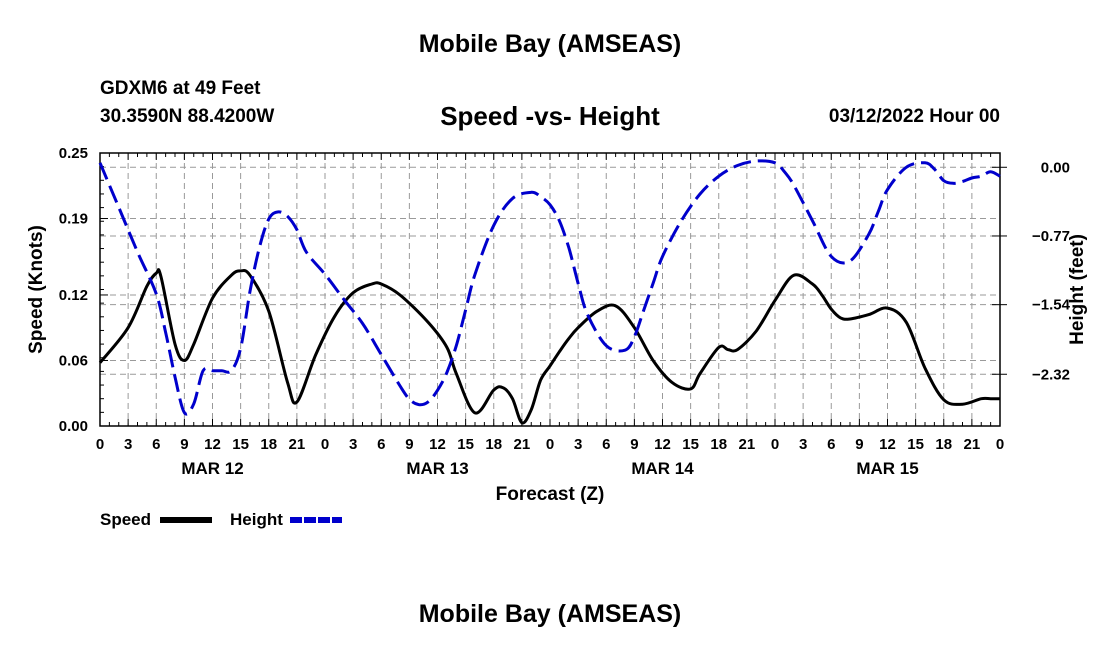 This screenshot has height=650, width=1100. Describe the element at coordinates (73, 295) in the screenshot. I see `y-tick-label: 0.12` at that location.